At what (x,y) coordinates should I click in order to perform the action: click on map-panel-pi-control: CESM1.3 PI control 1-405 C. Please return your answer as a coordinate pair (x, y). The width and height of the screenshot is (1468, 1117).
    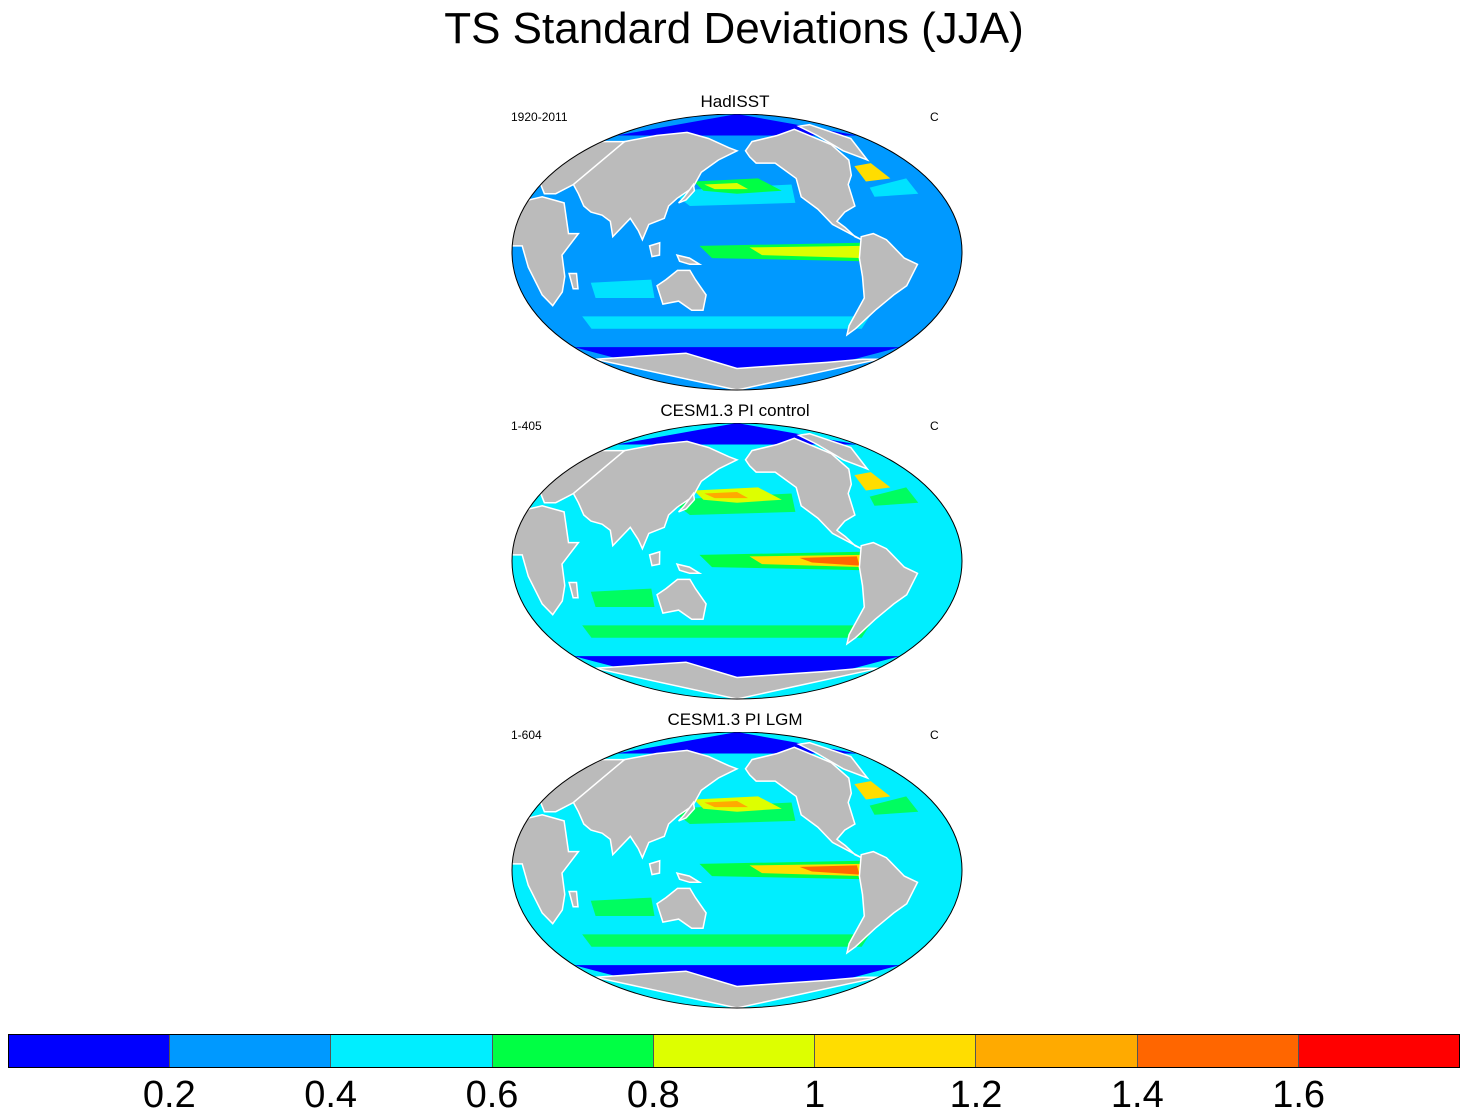
    Looking at the image, I should click on (735, 555).